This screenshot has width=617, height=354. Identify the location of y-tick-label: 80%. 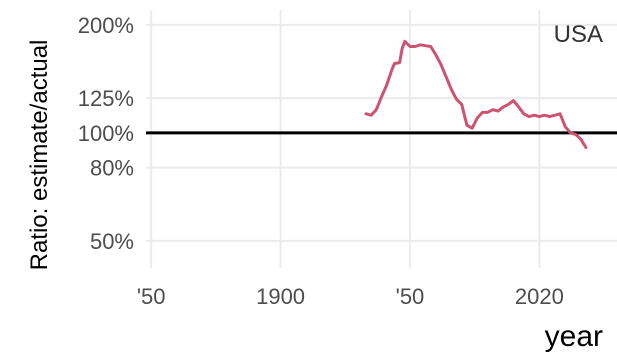
(112, 168).